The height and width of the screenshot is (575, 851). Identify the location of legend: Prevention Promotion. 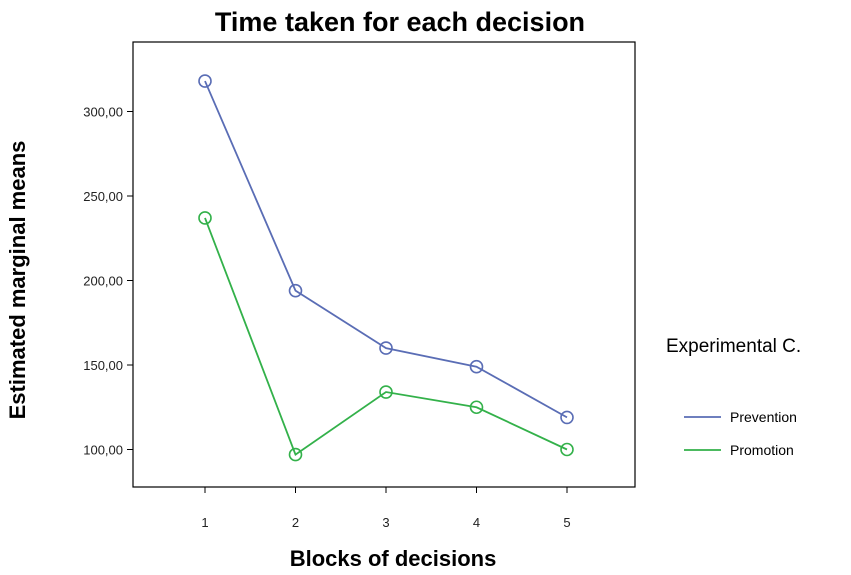
(740, 433).